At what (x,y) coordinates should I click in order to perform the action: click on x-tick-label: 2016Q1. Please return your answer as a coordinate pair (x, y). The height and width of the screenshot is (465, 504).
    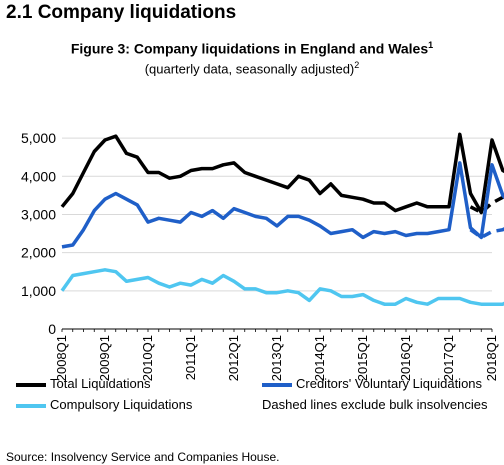
    Looking at the image, I should click on (405, 358).